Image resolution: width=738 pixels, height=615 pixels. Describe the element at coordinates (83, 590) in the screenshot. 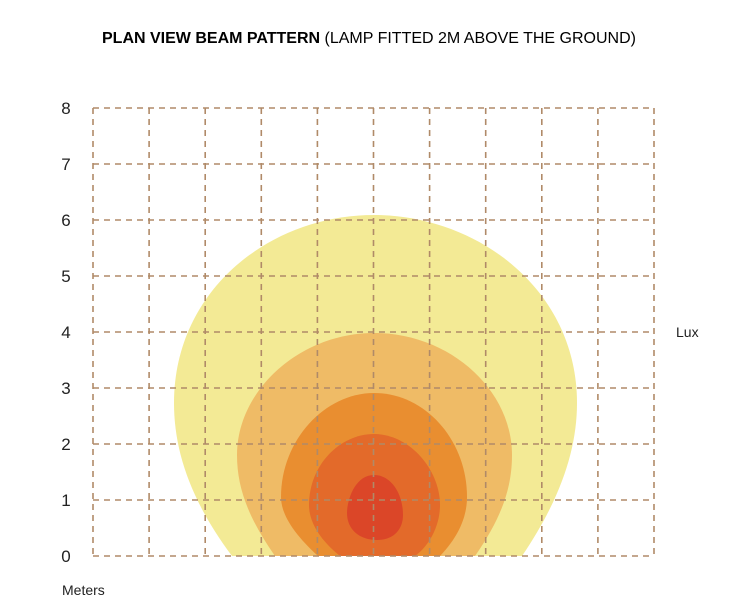

I see `x-axis-label: Meters` at that location.